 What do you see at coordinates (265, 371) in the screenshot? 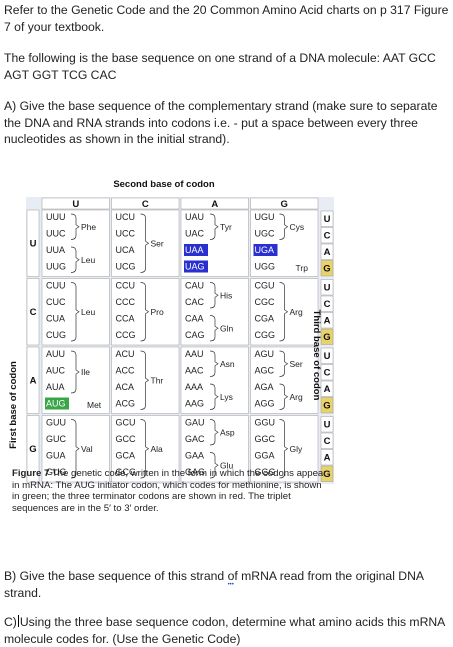
I see `codon: AGC` at bounding box center [265, 371].